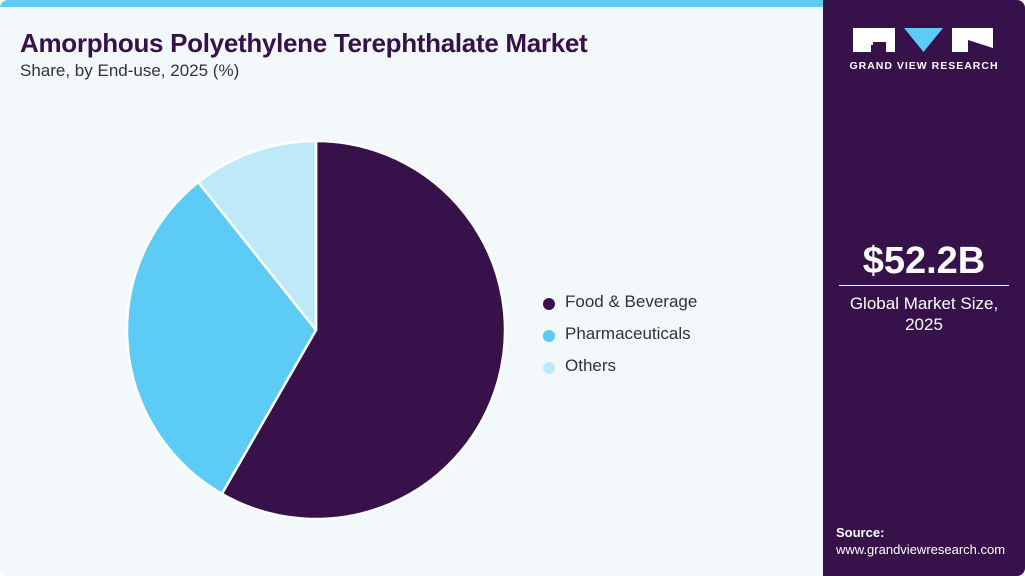 This screenshot has width=1025, height=576. Describe the element at coordinates (924, 303) in the screenshot. I see `caption-line-1: Global Market Size,` at that location.